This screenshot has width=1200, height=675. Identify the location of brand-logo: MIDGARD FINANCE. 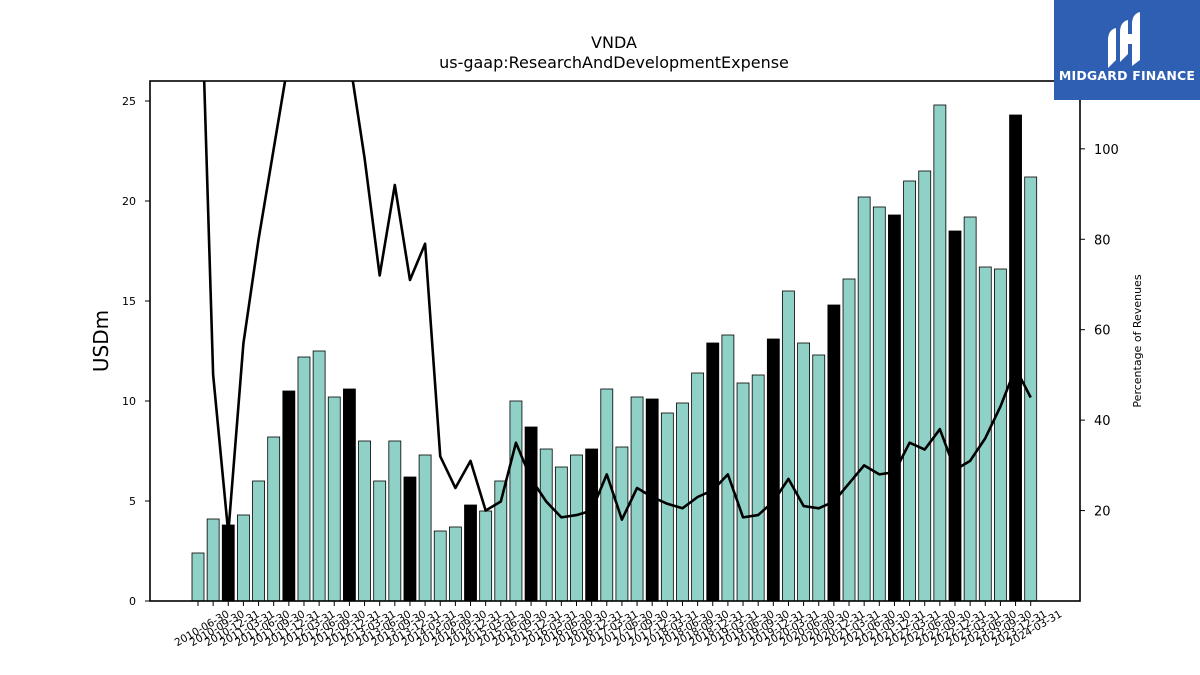
(1127, 50).